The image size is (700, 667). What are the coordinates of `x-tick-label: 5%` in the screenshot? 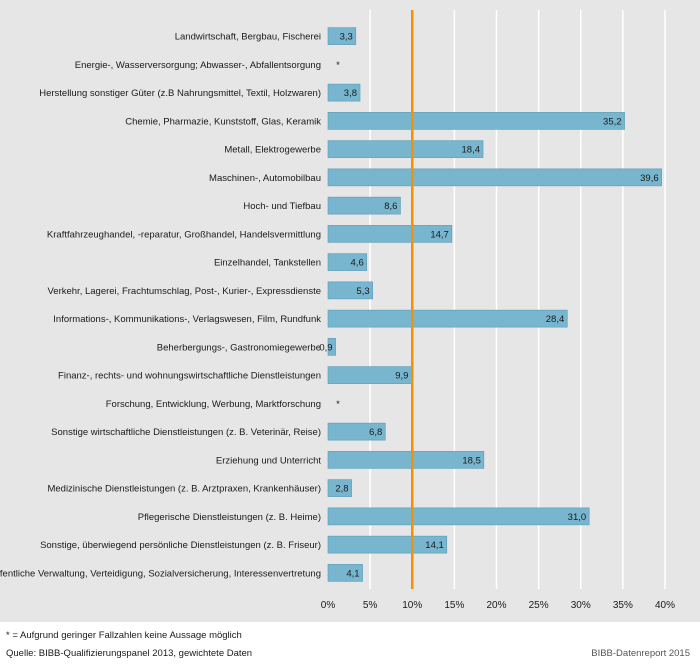 It's located at (370, 605).